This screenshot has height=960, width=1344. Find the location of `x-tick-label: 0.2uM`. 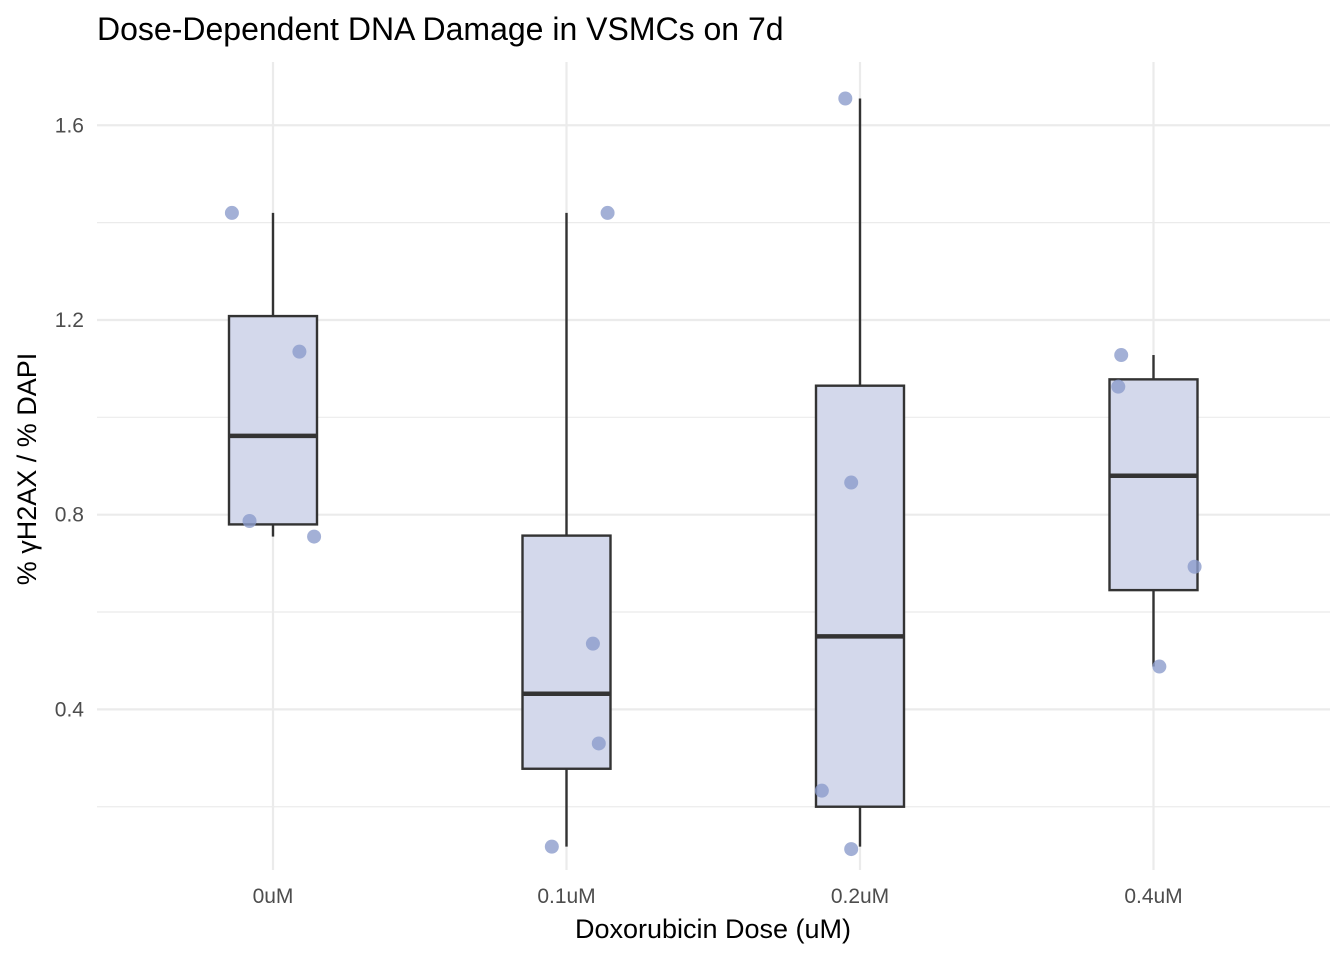

x-tick-label: 0.2uM is located at coordinates (860, 896).